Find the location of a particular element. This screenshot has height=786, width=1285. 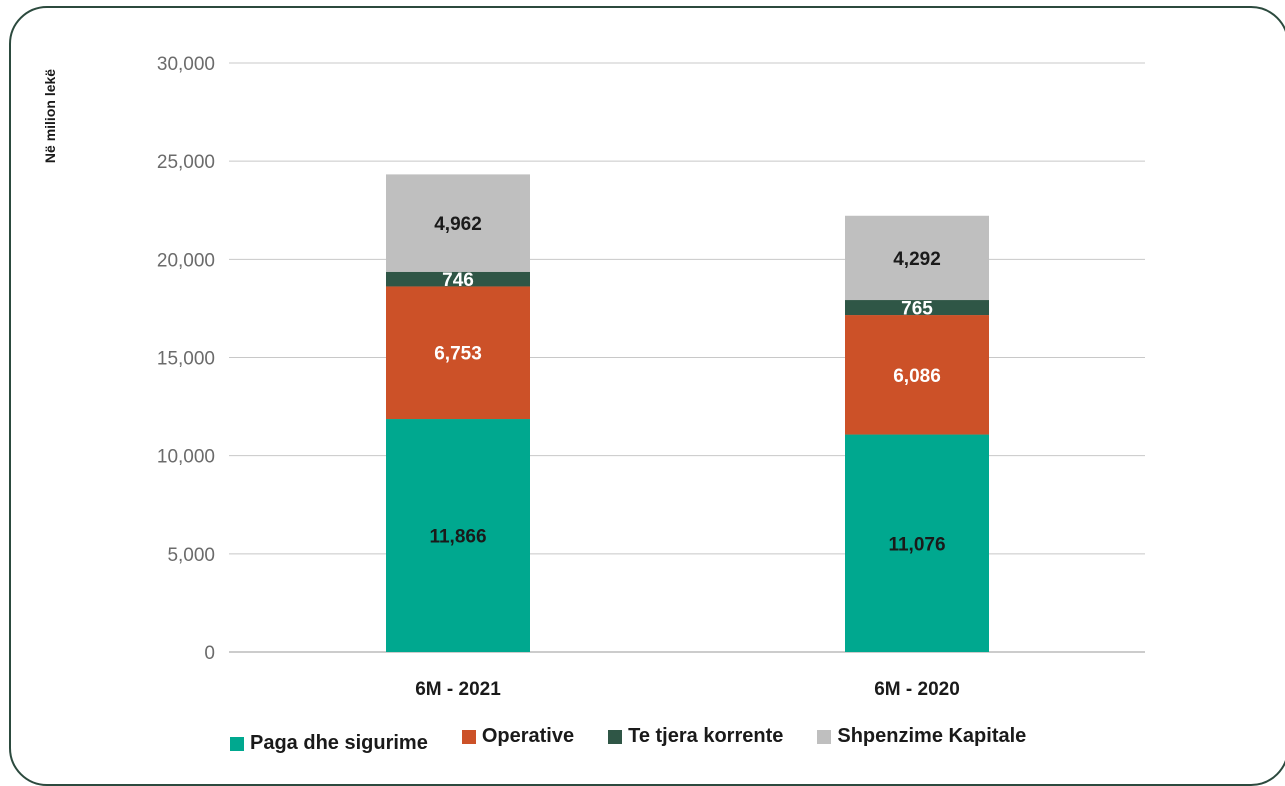

x-tick-label: 6M - 2020 is located at coordinates (917, 689).